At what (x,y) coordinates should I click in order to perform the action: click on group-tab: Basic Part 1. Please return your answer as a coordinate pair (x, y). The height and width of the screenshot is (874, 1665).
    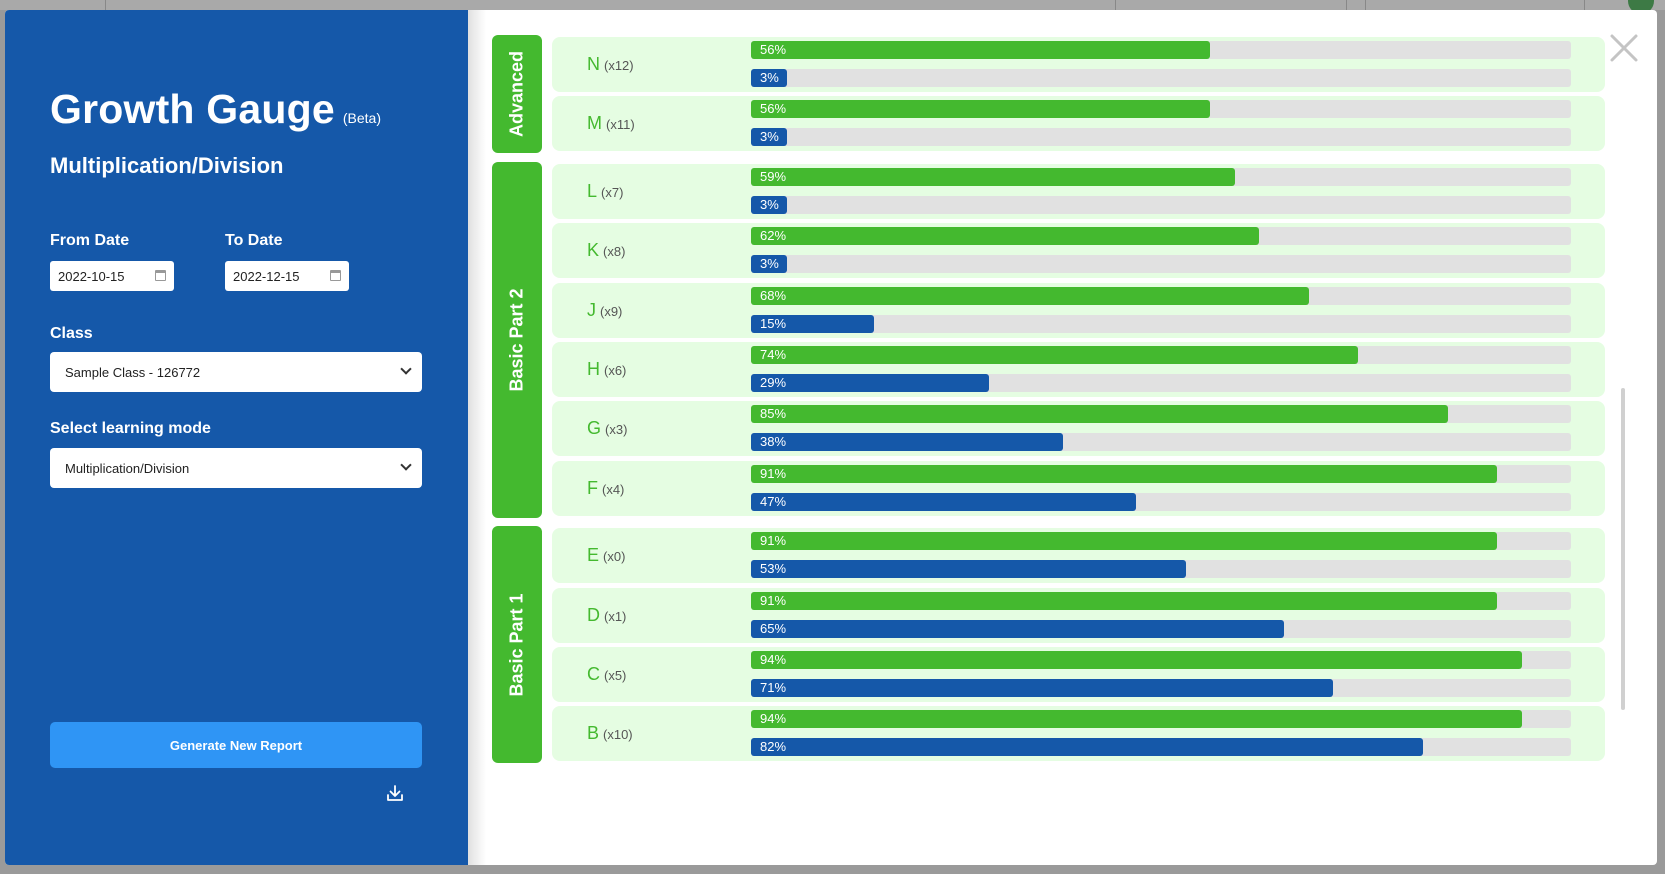
    Looking at the image, I should click on (517, 645).